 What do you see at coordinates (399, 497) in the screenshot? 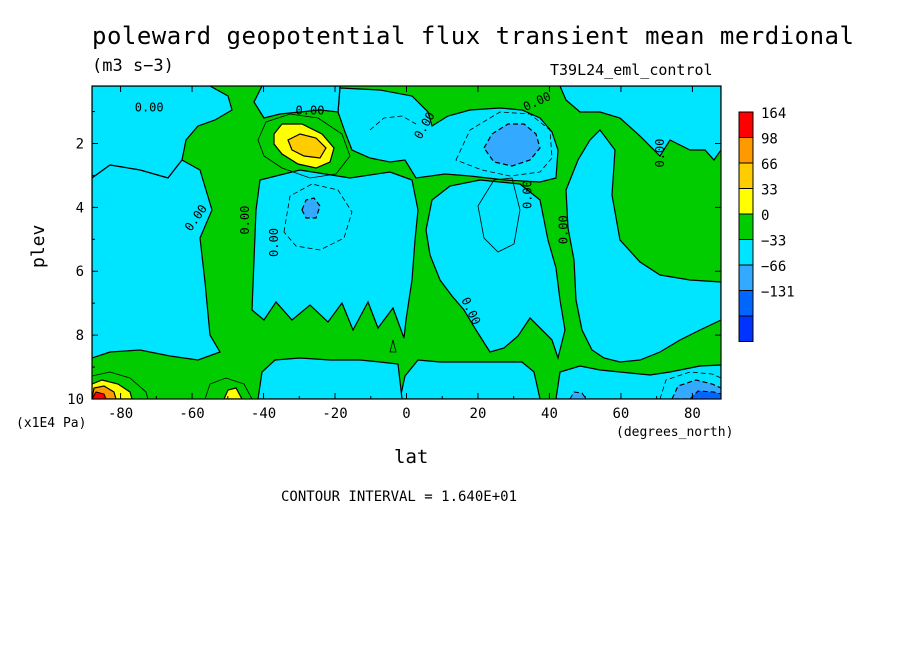
I see `contour-interval-note: CONTOUR INTERVAL = 1.640E+01` at bounding box center [399, 497].